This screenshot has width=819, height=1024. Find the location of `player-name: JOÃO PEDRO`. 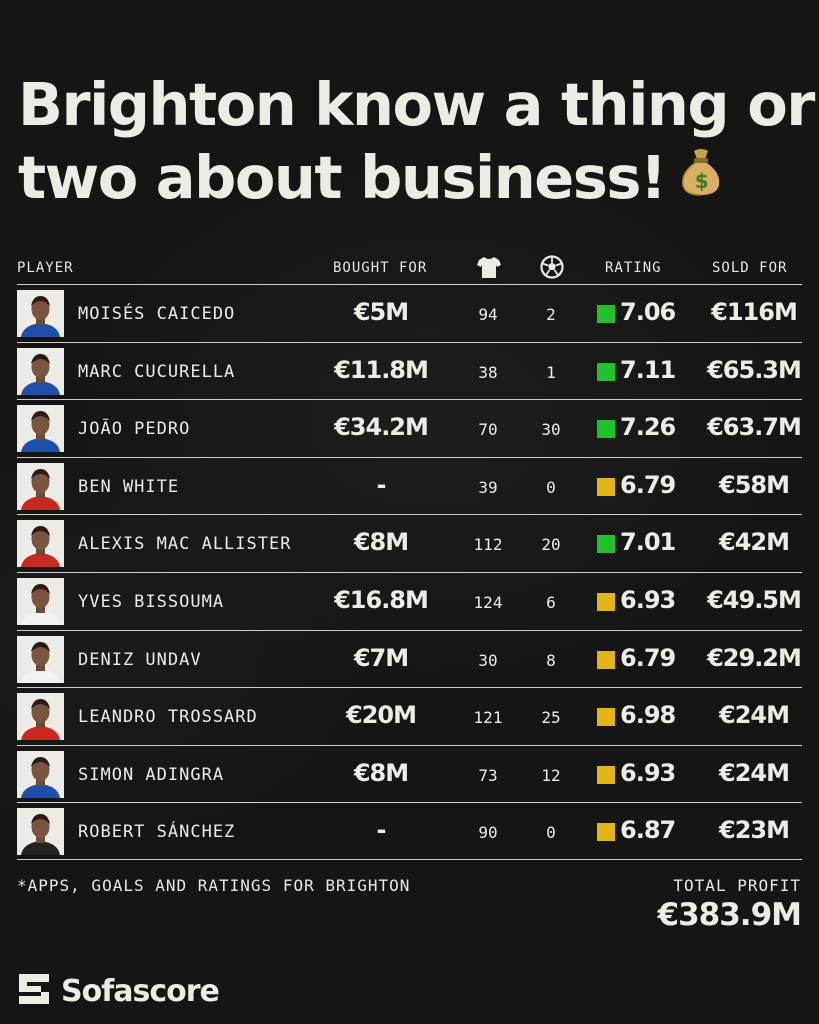

player-name: JOÃO PEDRO is located at coordinates (134, 429).